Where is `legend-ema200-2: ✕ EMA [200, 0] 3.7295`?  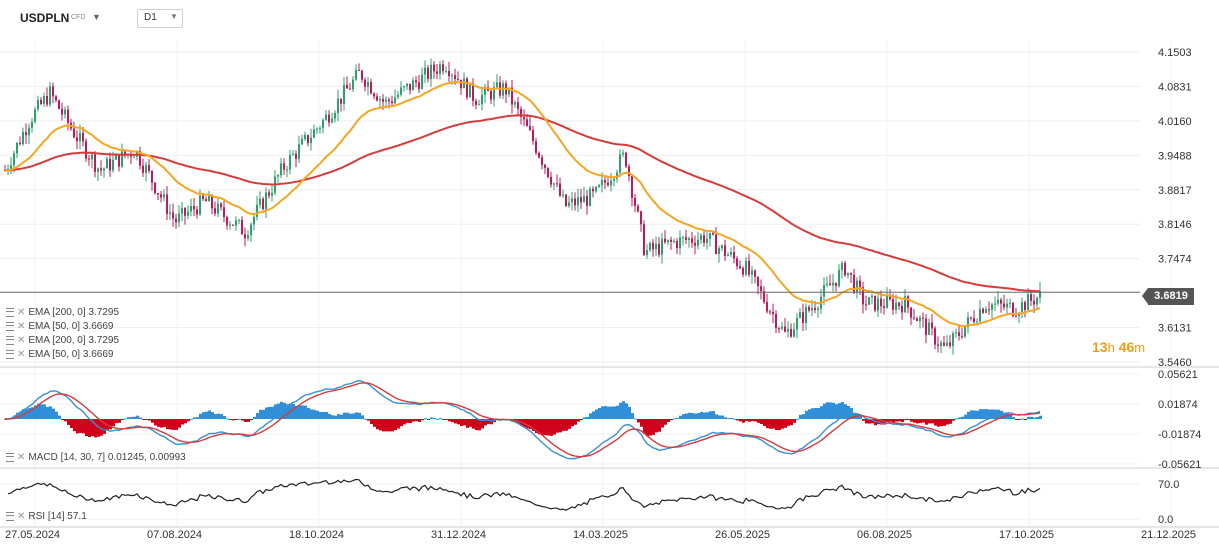
legend-ema200-2: ✕ EMA [200, 0] 3.7295 is located at coordinates (62, 340).